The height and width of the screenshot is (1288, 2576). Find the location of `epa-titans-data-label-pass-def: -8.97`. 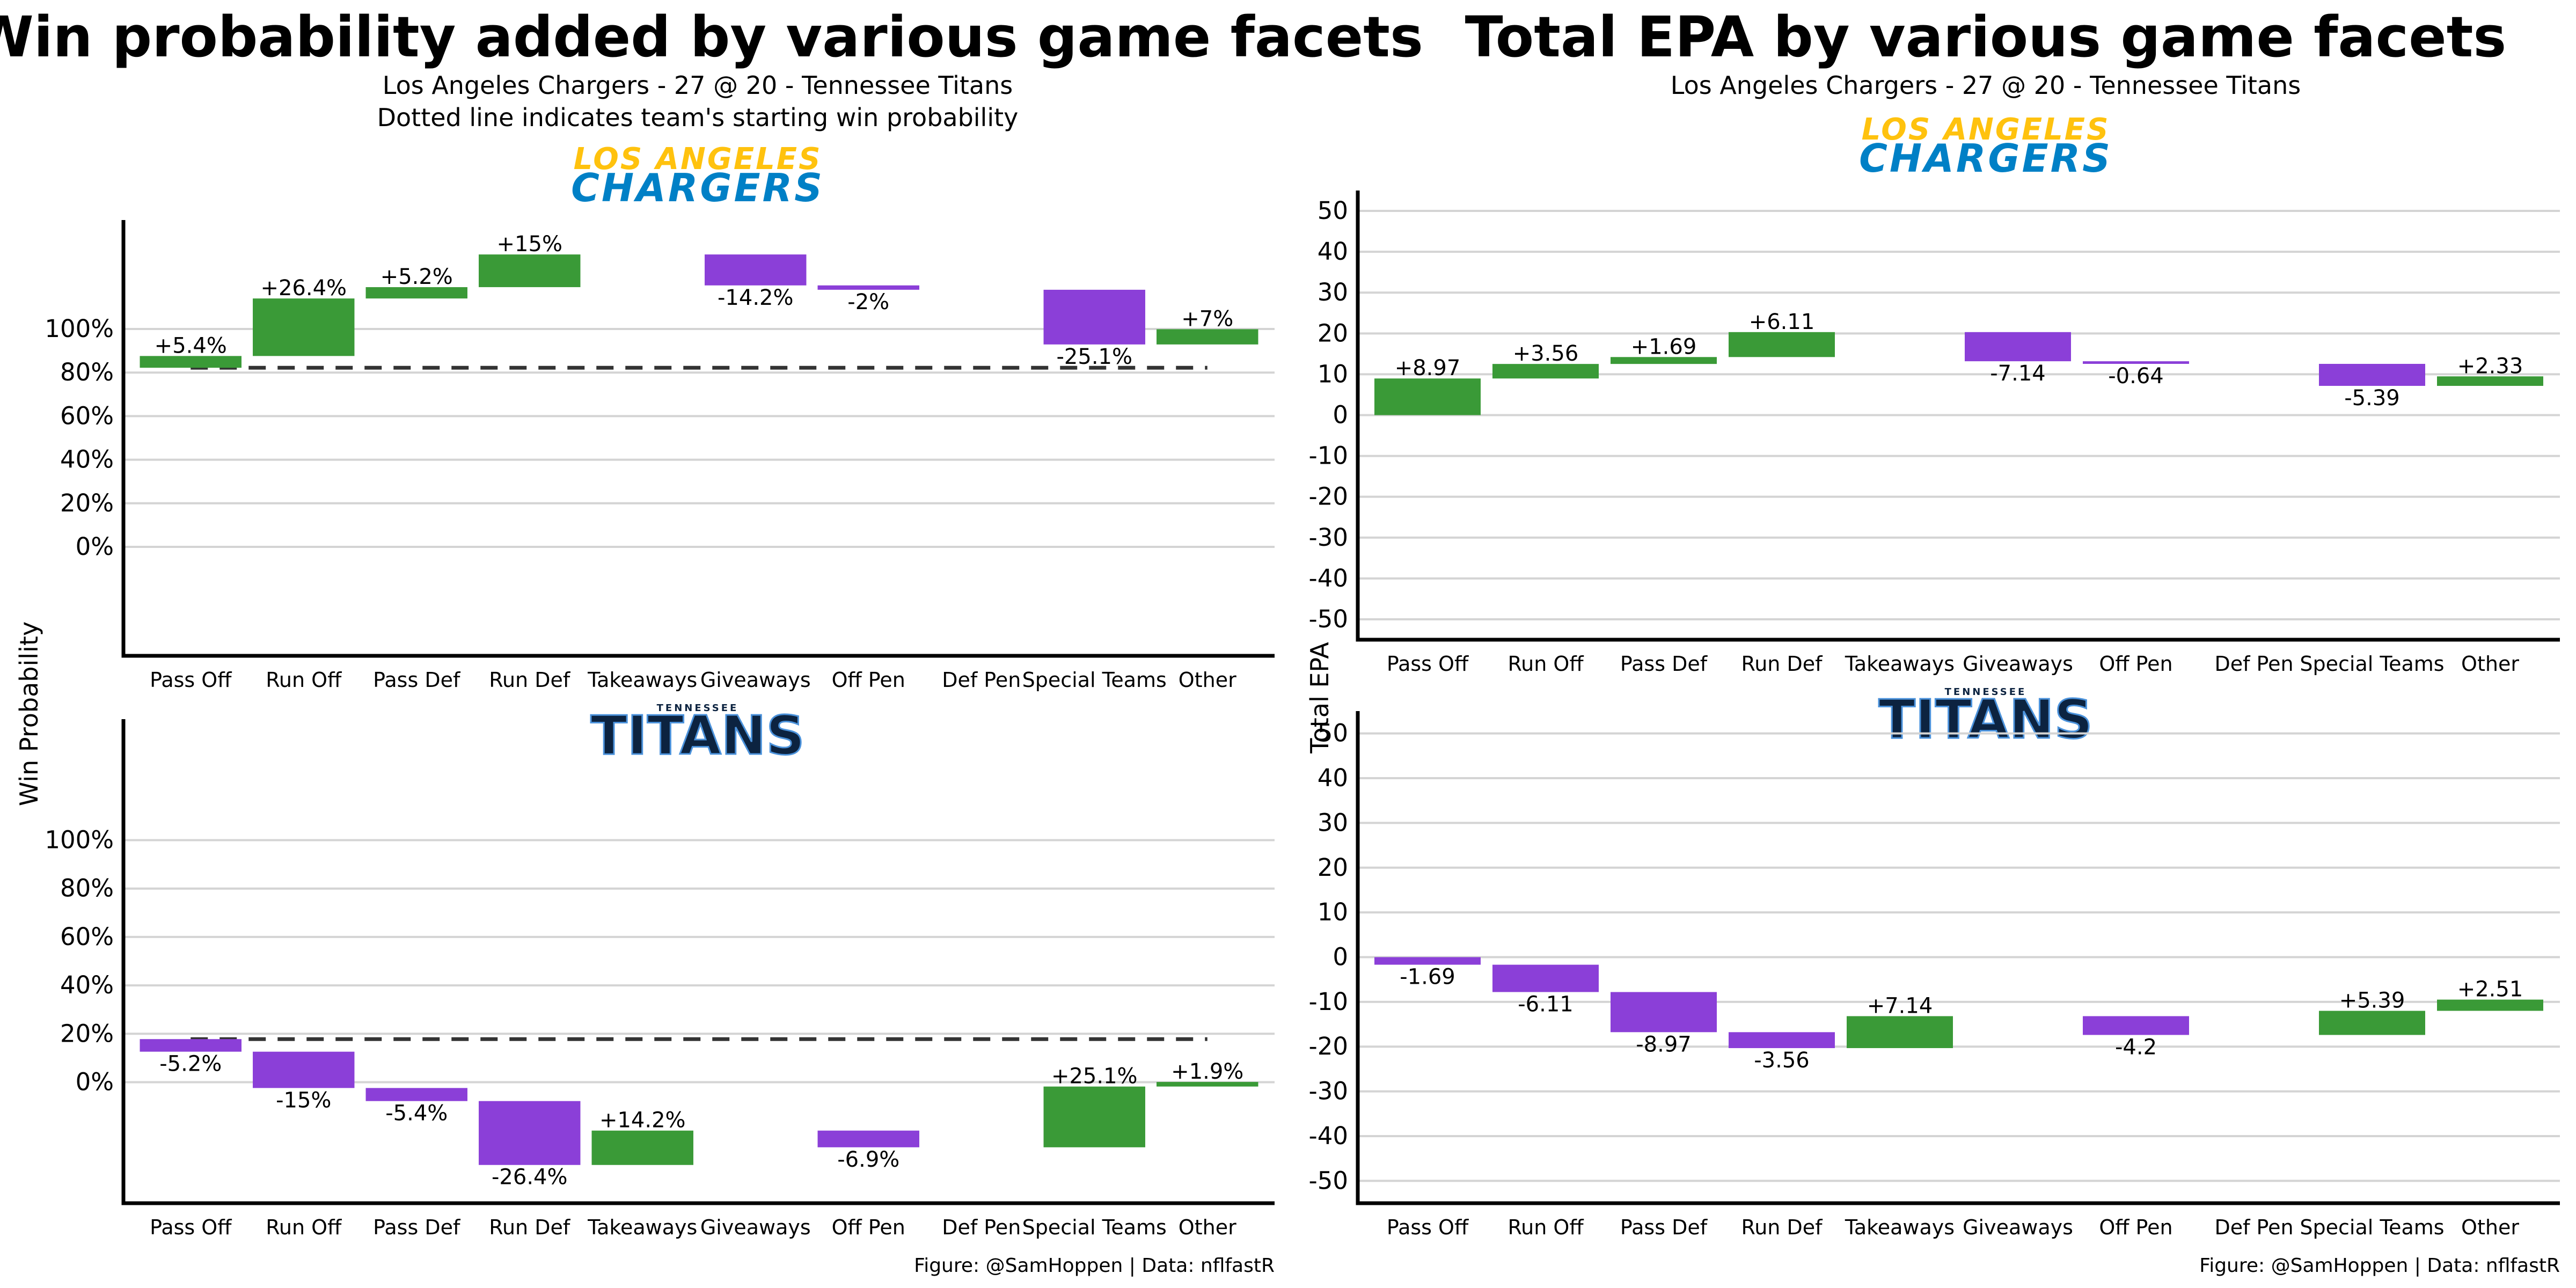

epa-titans-data-label-pass-def: -8.97 is located at coordinates (1664, 1044).